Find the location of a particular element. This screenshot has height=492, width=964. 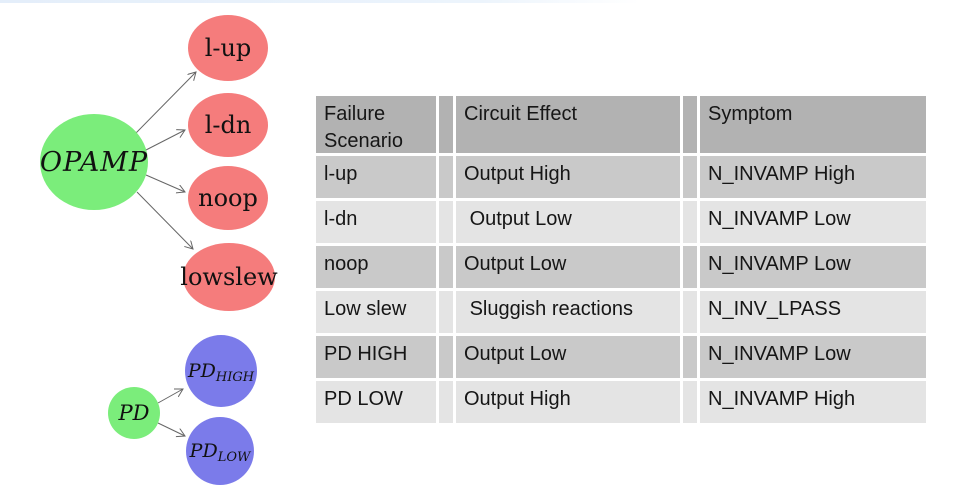

cell-symptom-pdhigh: N_INVAMP Low is located at coordinates (813, 357).